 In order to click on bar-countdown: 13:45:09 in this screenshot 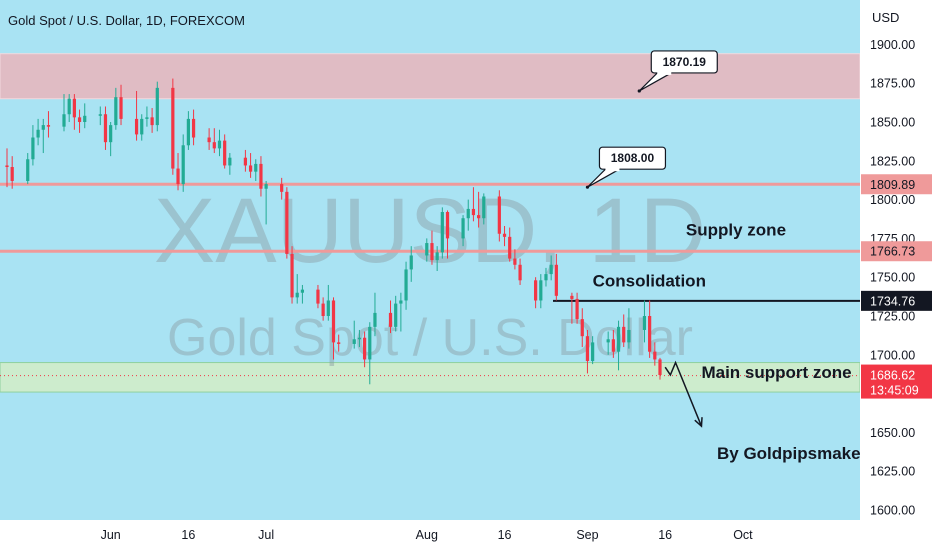, I will do `click(894, 391)`.